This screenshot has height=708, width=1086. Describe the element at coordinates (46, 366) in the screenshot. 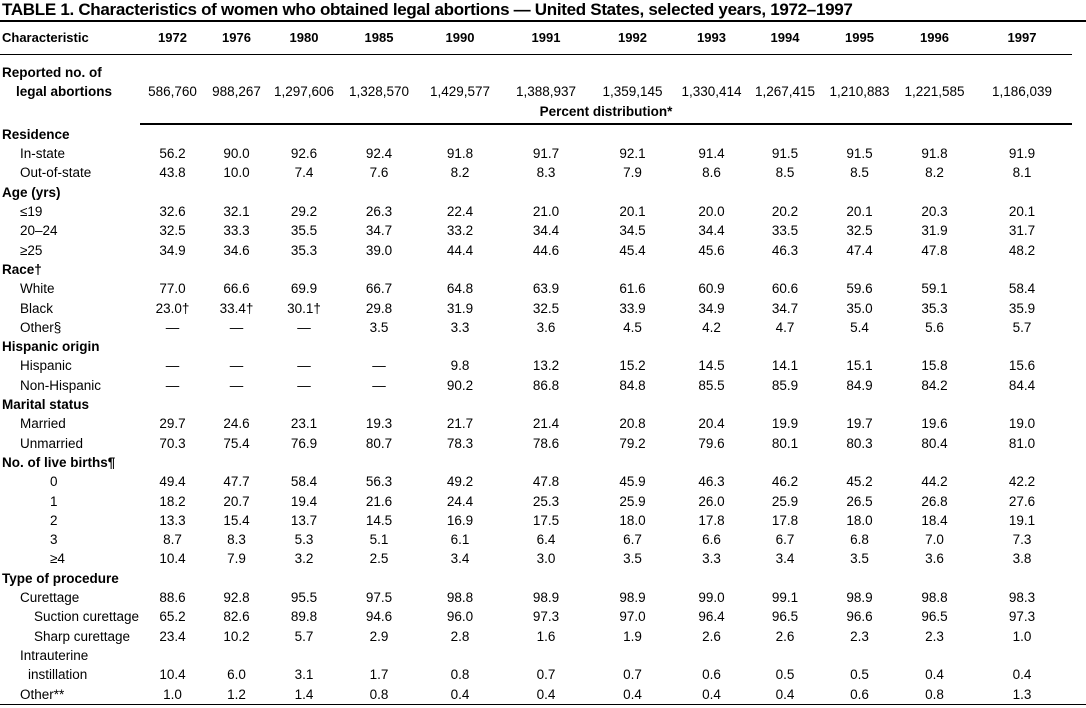

I see `row-label: Hispanic` at that location.